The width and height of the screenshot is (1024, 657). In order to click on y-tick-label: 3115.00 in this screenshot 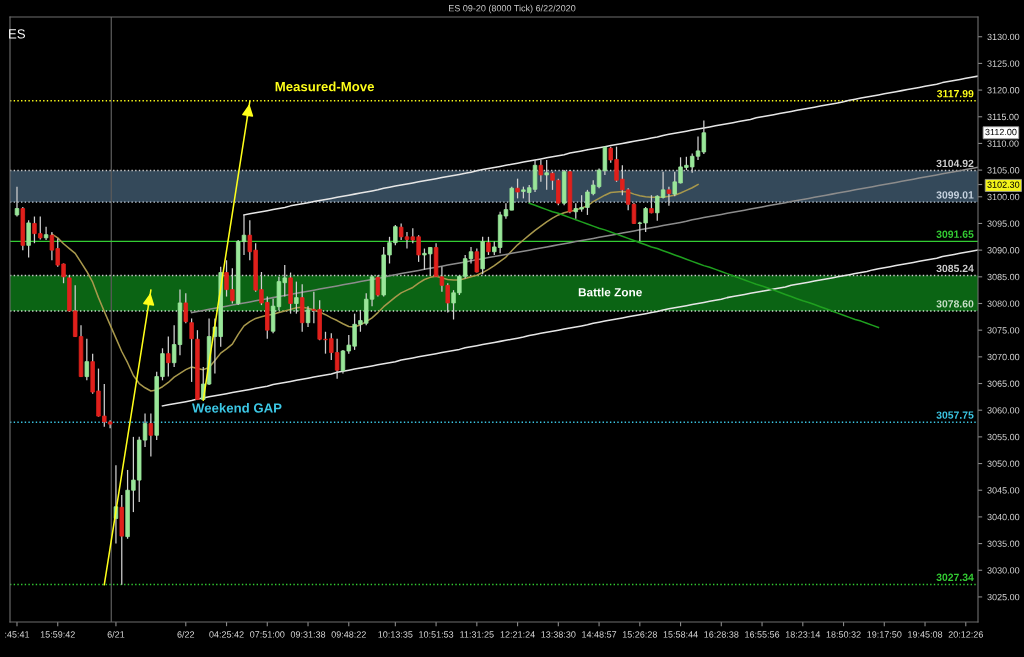, I will do `click(1003, 117)`.